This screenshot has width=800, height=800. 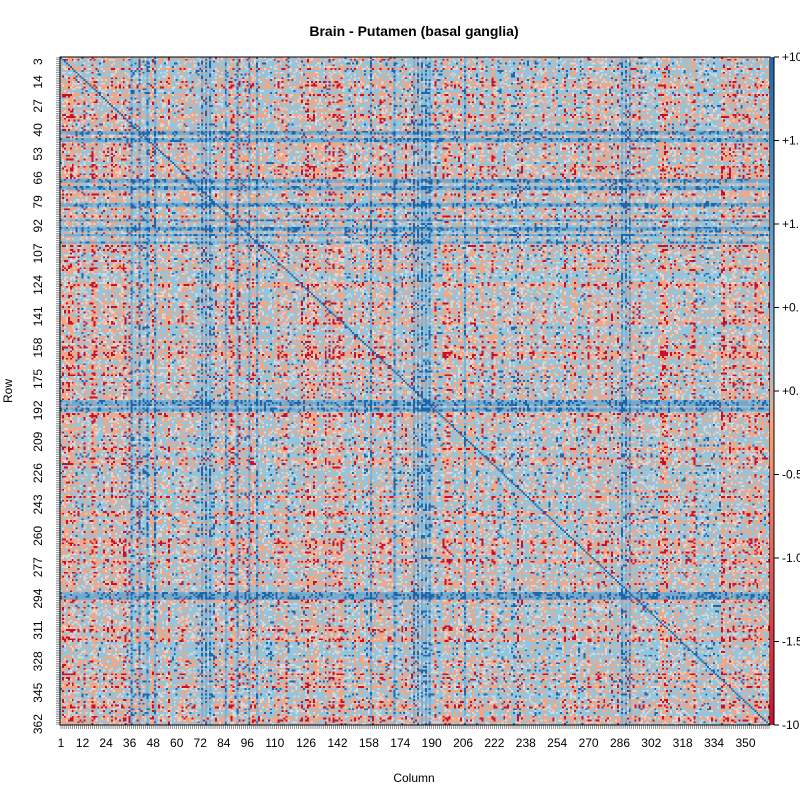 What do you see at coordinates (274, 743) in the screenshot?
I see `x-tick-label: 110` at bounding box center [274, 743].